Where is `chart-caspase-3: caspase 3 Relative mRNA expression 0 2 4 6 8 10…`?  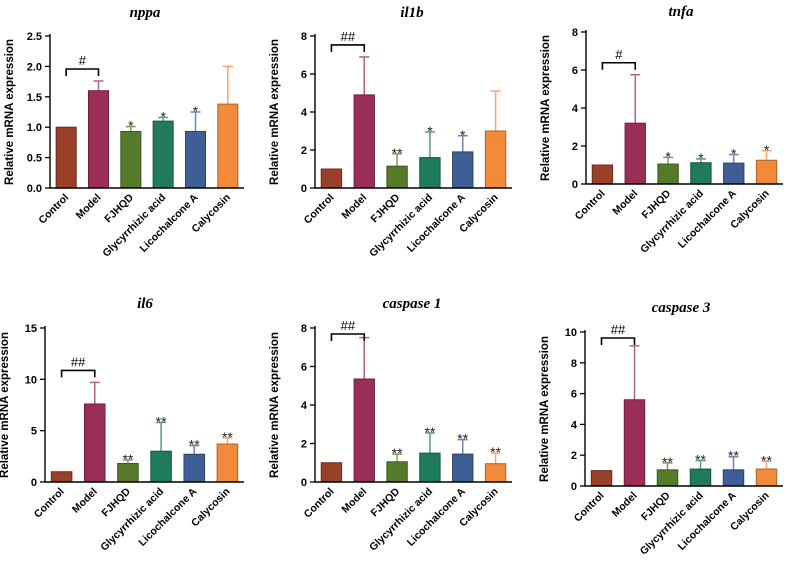
chart-caspase-3: caspase 3 Relative mRNA expression 0 2 4 6 8 10… is located at coordinates (661, 429).